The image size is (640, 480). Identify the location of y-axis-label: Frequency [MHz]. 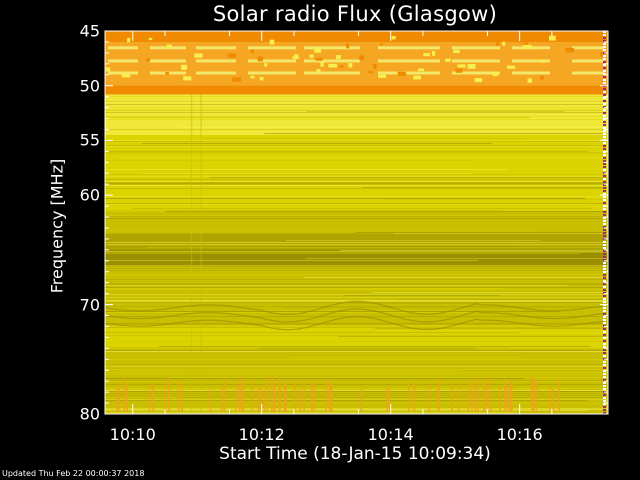
(57, 226).